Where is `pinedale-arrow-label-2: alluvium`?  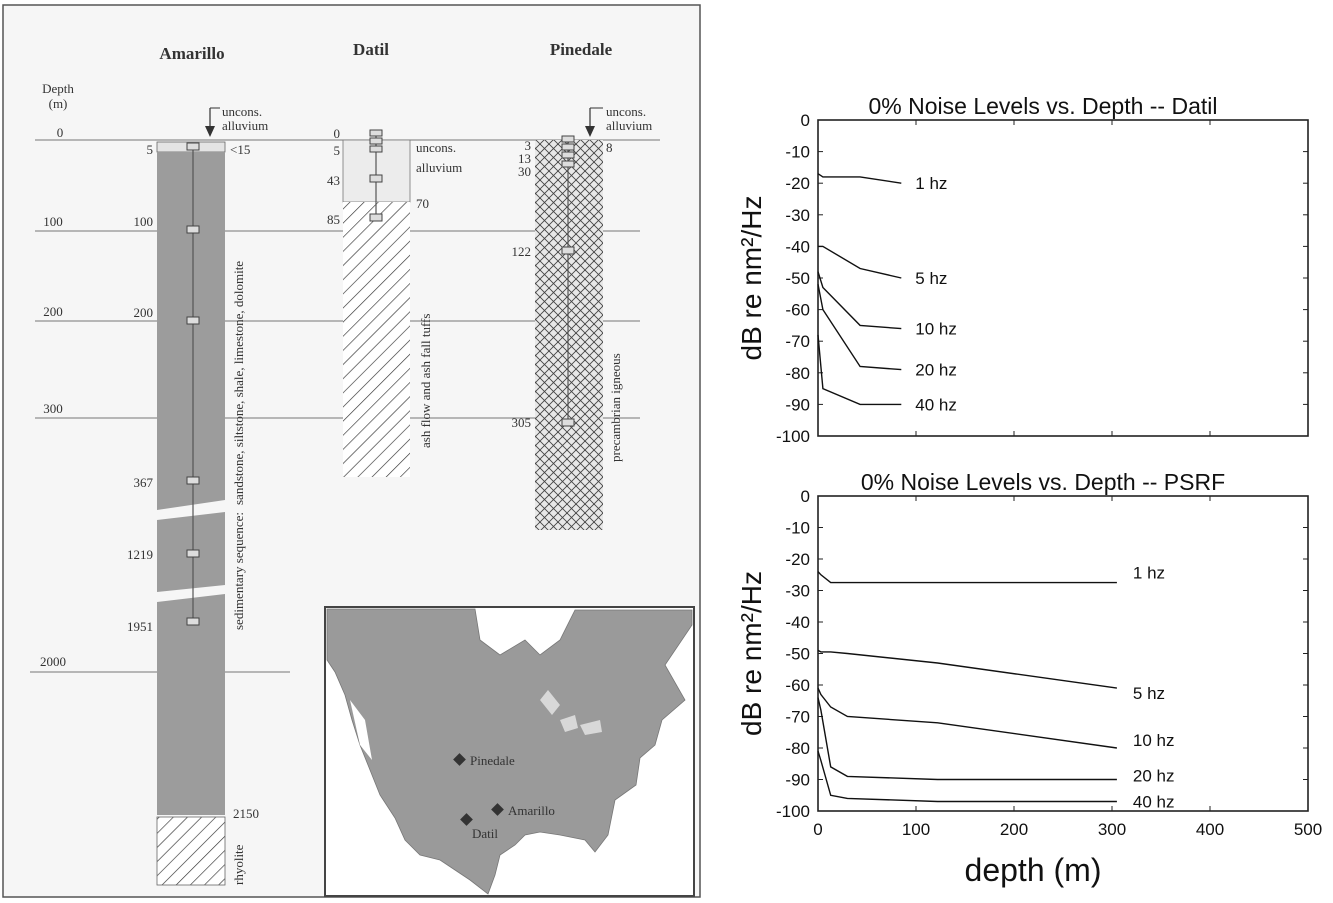 pinedale-arrow-label-2: alluvium is located at coordinates (629, 125).